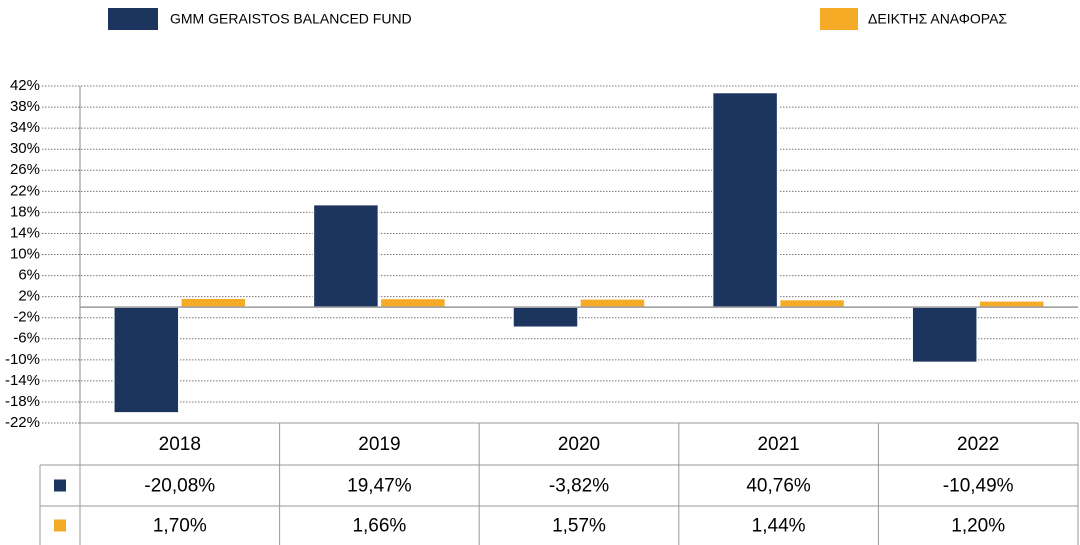 The image size is (1080, 545). What do you see at coordinates (25, 232) in the screenshot?
I see `y-tick-label: 14%` at bounding box center [25, 232].